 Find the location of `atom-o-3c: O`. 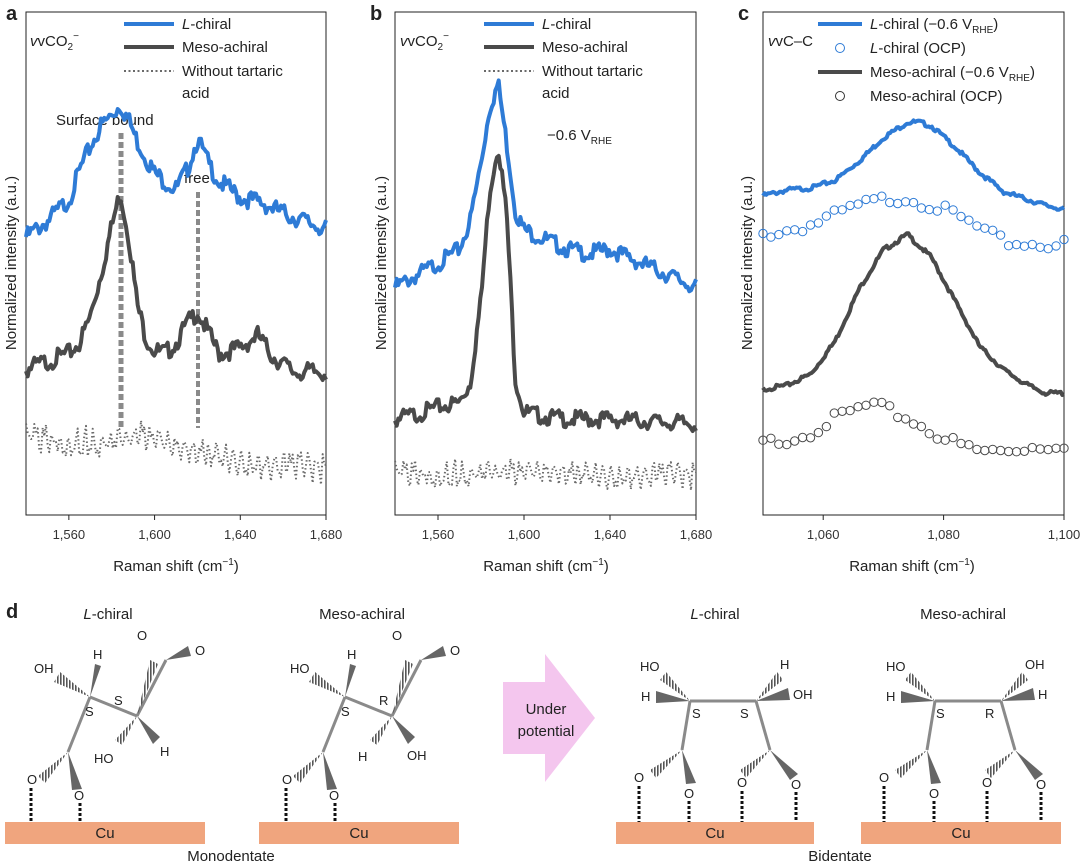

atom-o-3c: O is located at coordinates (742, 782).